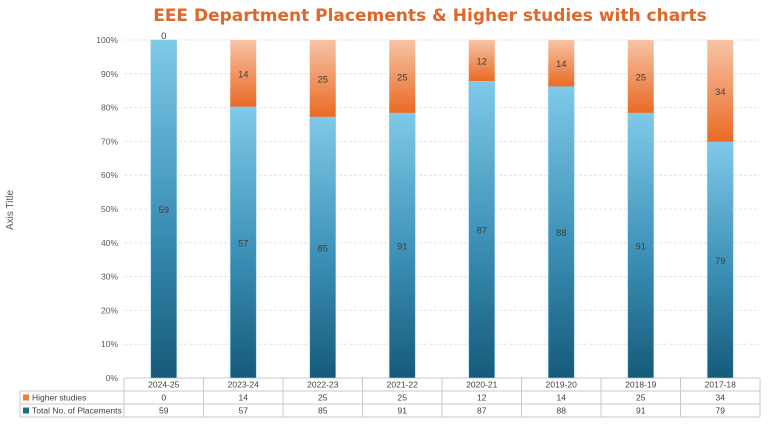 The image size is (768, 429). Describe the element at coordinates (640, 385) in the screenshot. I see `x-tick-label: 2018-19` at that location.